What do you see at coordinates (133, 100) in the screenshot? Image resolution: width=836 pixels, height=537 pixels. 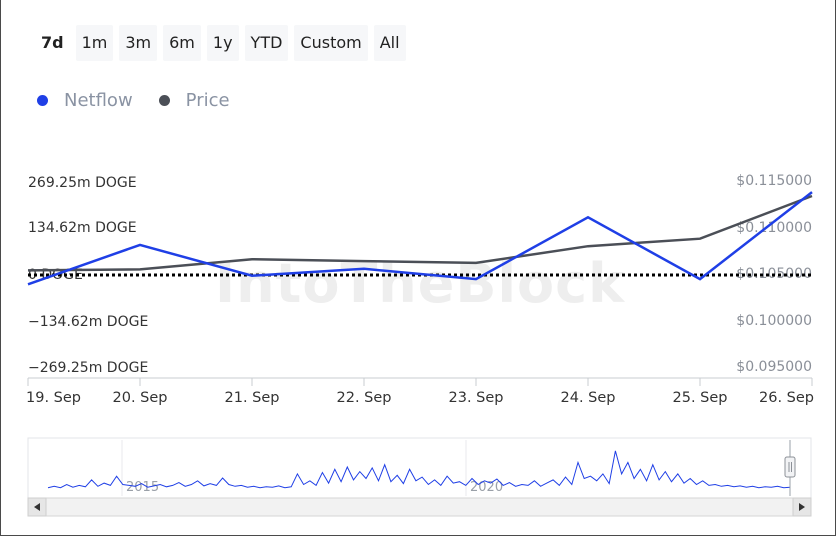 I see `legend: Netflow Price` at bounding box center [133, 100].